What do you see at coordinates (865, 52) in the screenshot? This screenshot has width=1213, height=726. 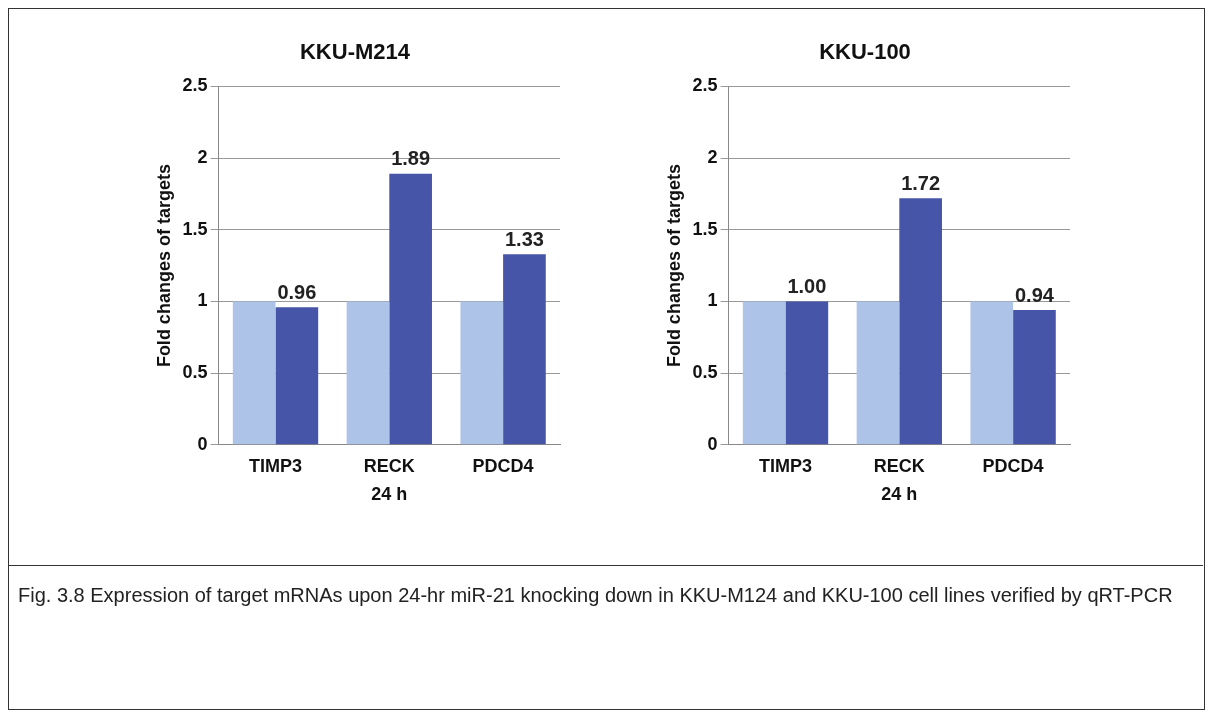 I see `chart-title: KKU-100` at bounding box center [865, 52].